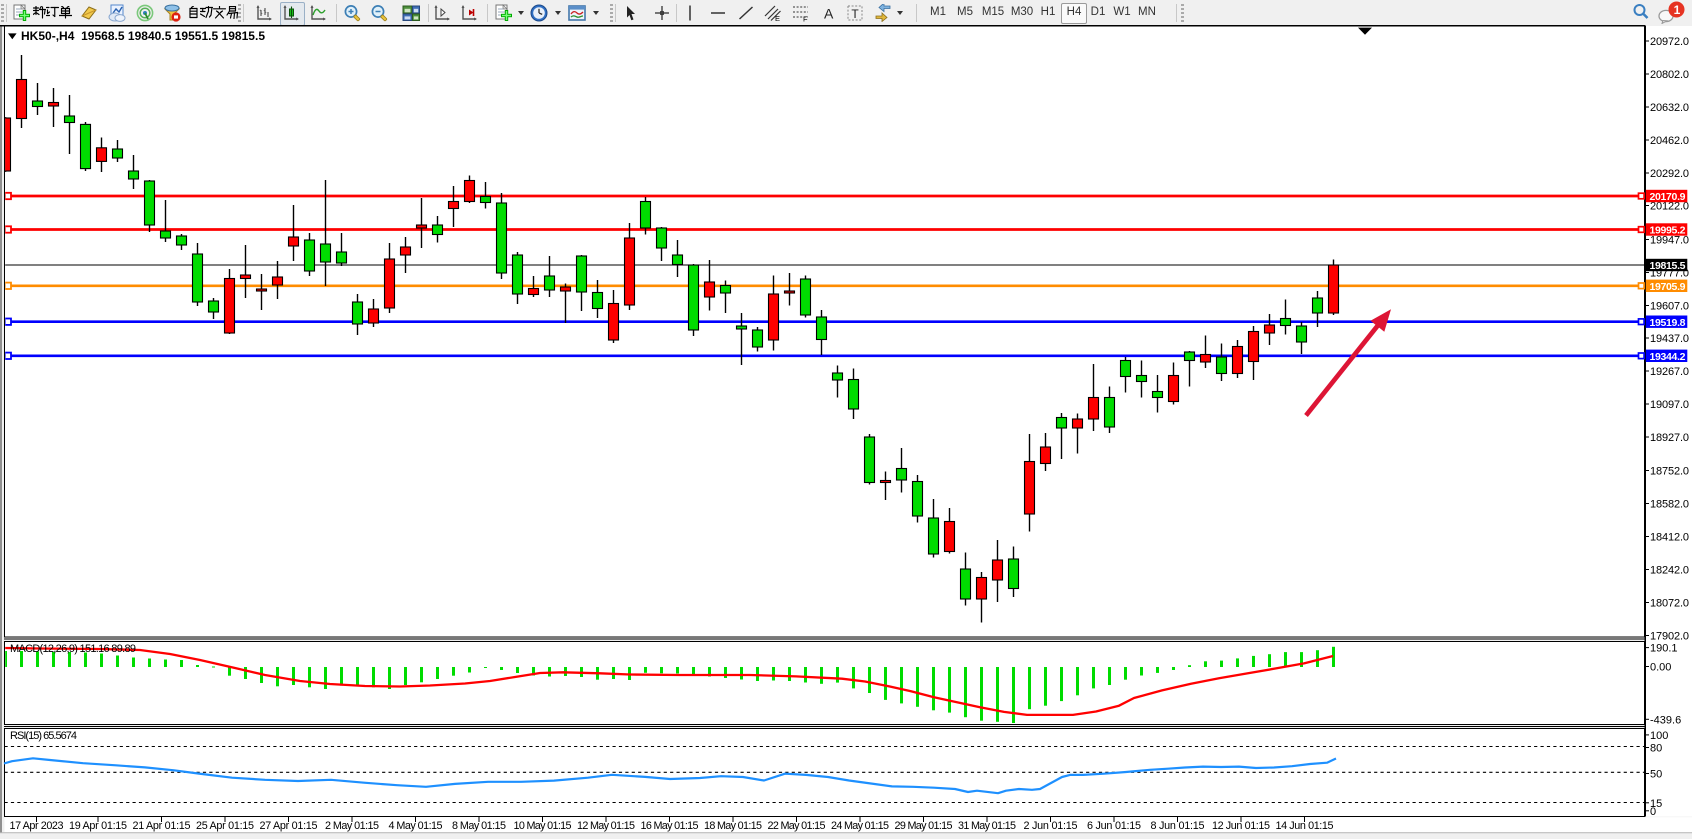 The height and width of the screenshot is (839, 1692). What do you see at coordinates (37, 826) in the screenshot?
I see `svg-text: 17 Apr 2023` at bounding box center [37, 826].